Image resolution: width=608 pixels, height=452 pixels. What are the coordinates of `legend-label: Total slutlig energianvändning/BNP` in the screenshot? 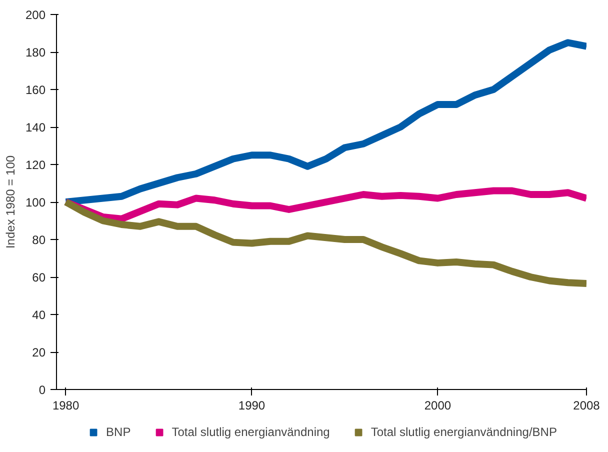 It's located at (463, 432).